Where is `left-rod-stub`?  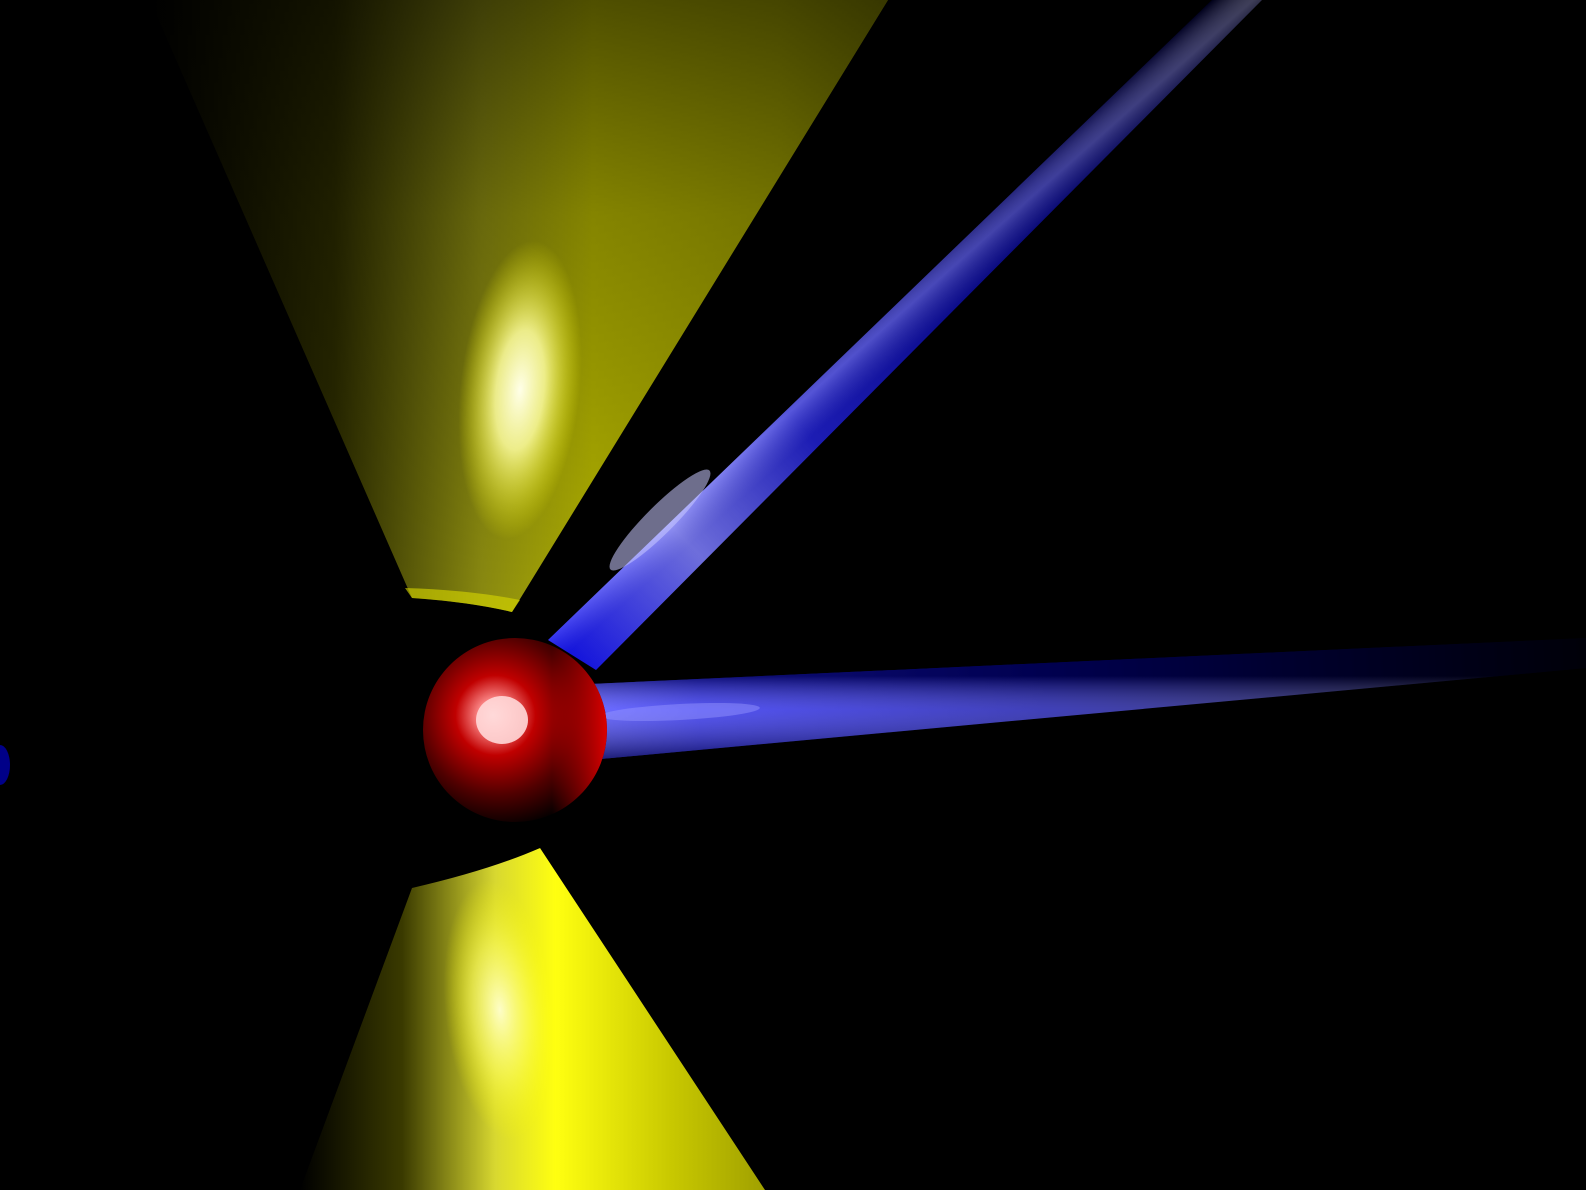
left-rod-stub is located at coordinates (5, 765).